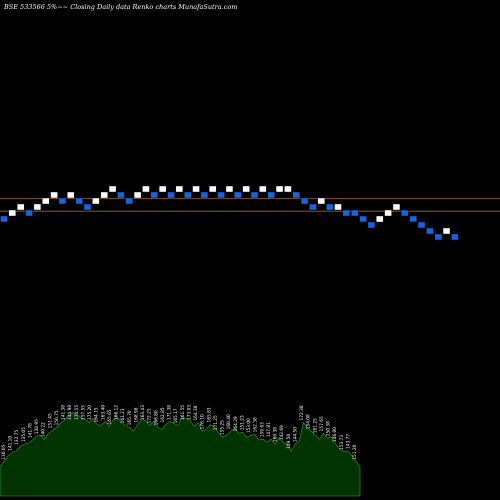 The width and height of the screenshot is (500, 500). I want to click on volume-label: 150.38, so click(328, 428).